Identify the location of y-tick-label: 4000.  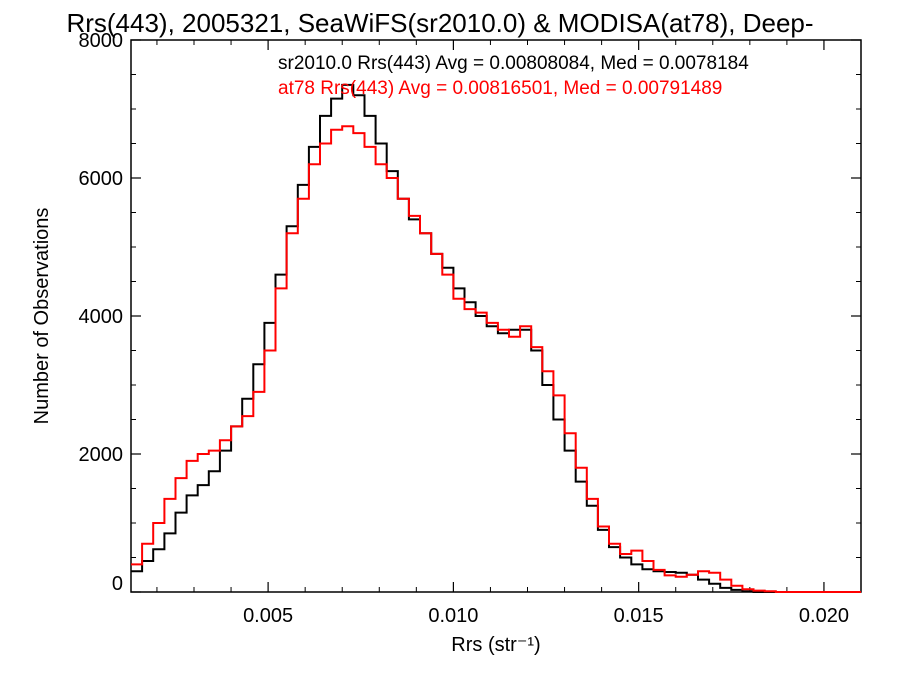
(101, 317).